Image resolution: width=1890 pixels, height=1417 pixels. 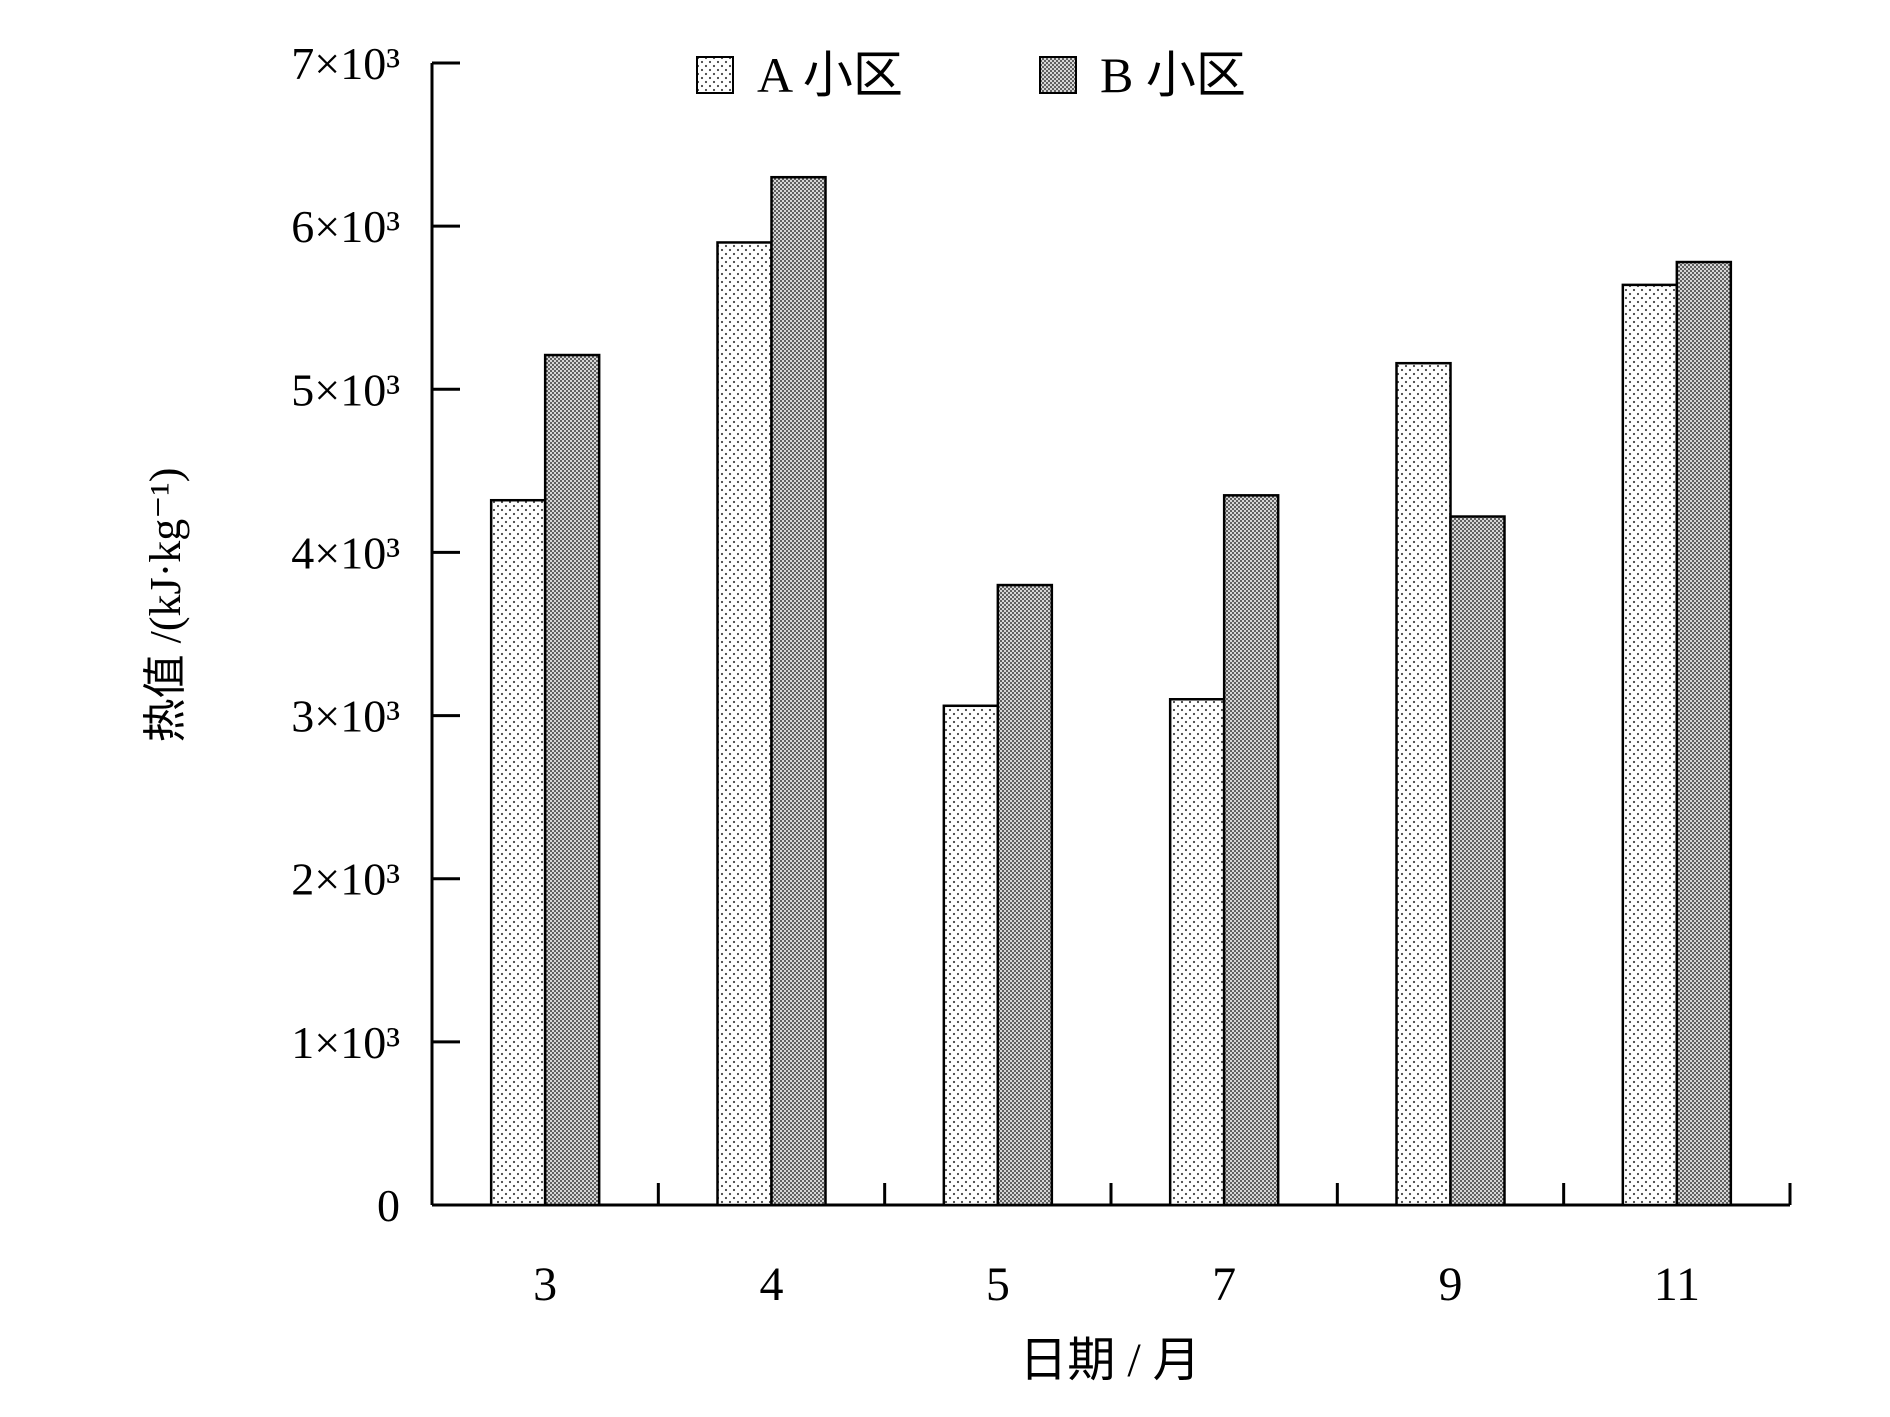 What do you see at coordinates (345, 879) in the screenshot?
I see `y-tick-label: 2×10³` at bounding box center [345, 879].